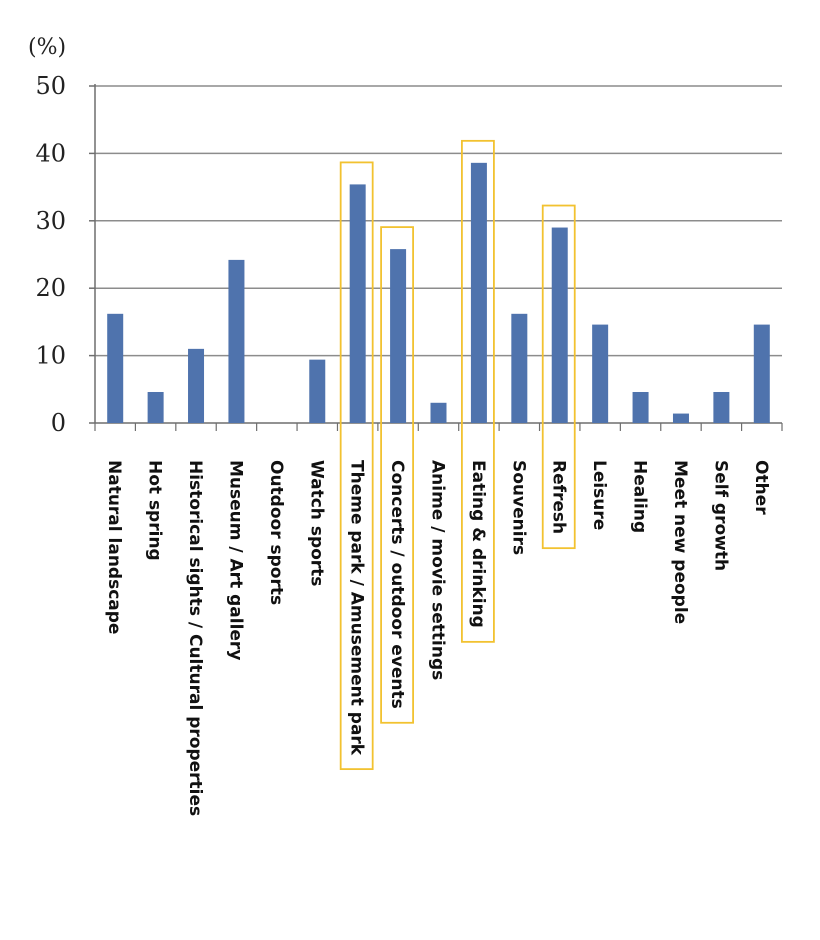 The image size is (820, 940). Describe the element at coordinates (195, 638) in the screenshot. I see `x-tick-label: Historical sights / Cultural properties` at that location.